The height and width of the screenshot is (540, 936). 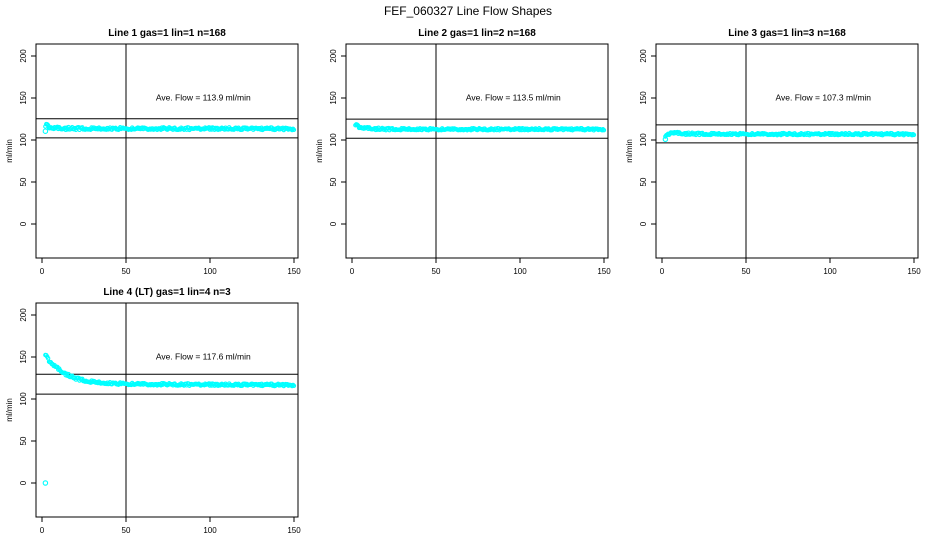 What do you see at coordinates (824, 98) in the screenshot?
I see `ave-flow-annotation: Ave. Flow = 107.3 ml/min` at bounding box center [824, 98].